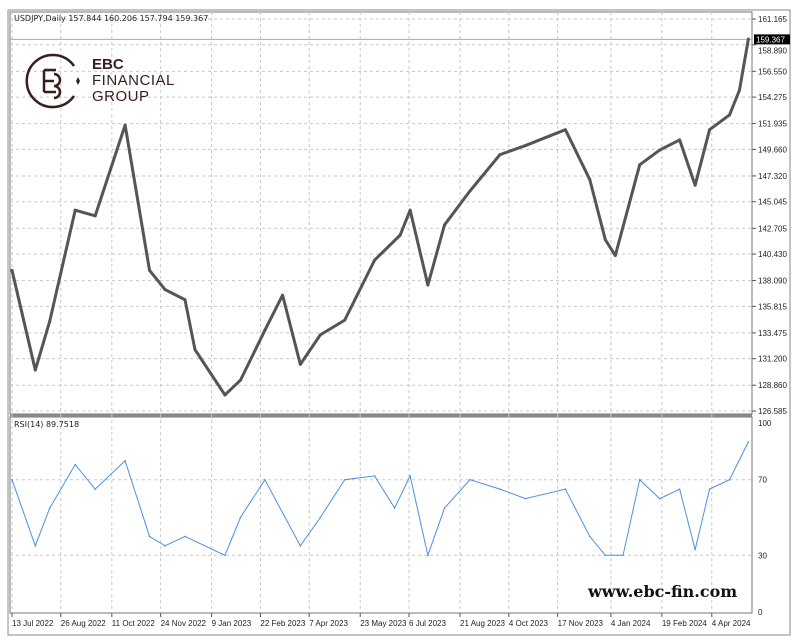 The image size is (800, 643). Describe the element at coordinates (62, 424) in the screenshot. I see `rsi-value: 89.7518` at that location.